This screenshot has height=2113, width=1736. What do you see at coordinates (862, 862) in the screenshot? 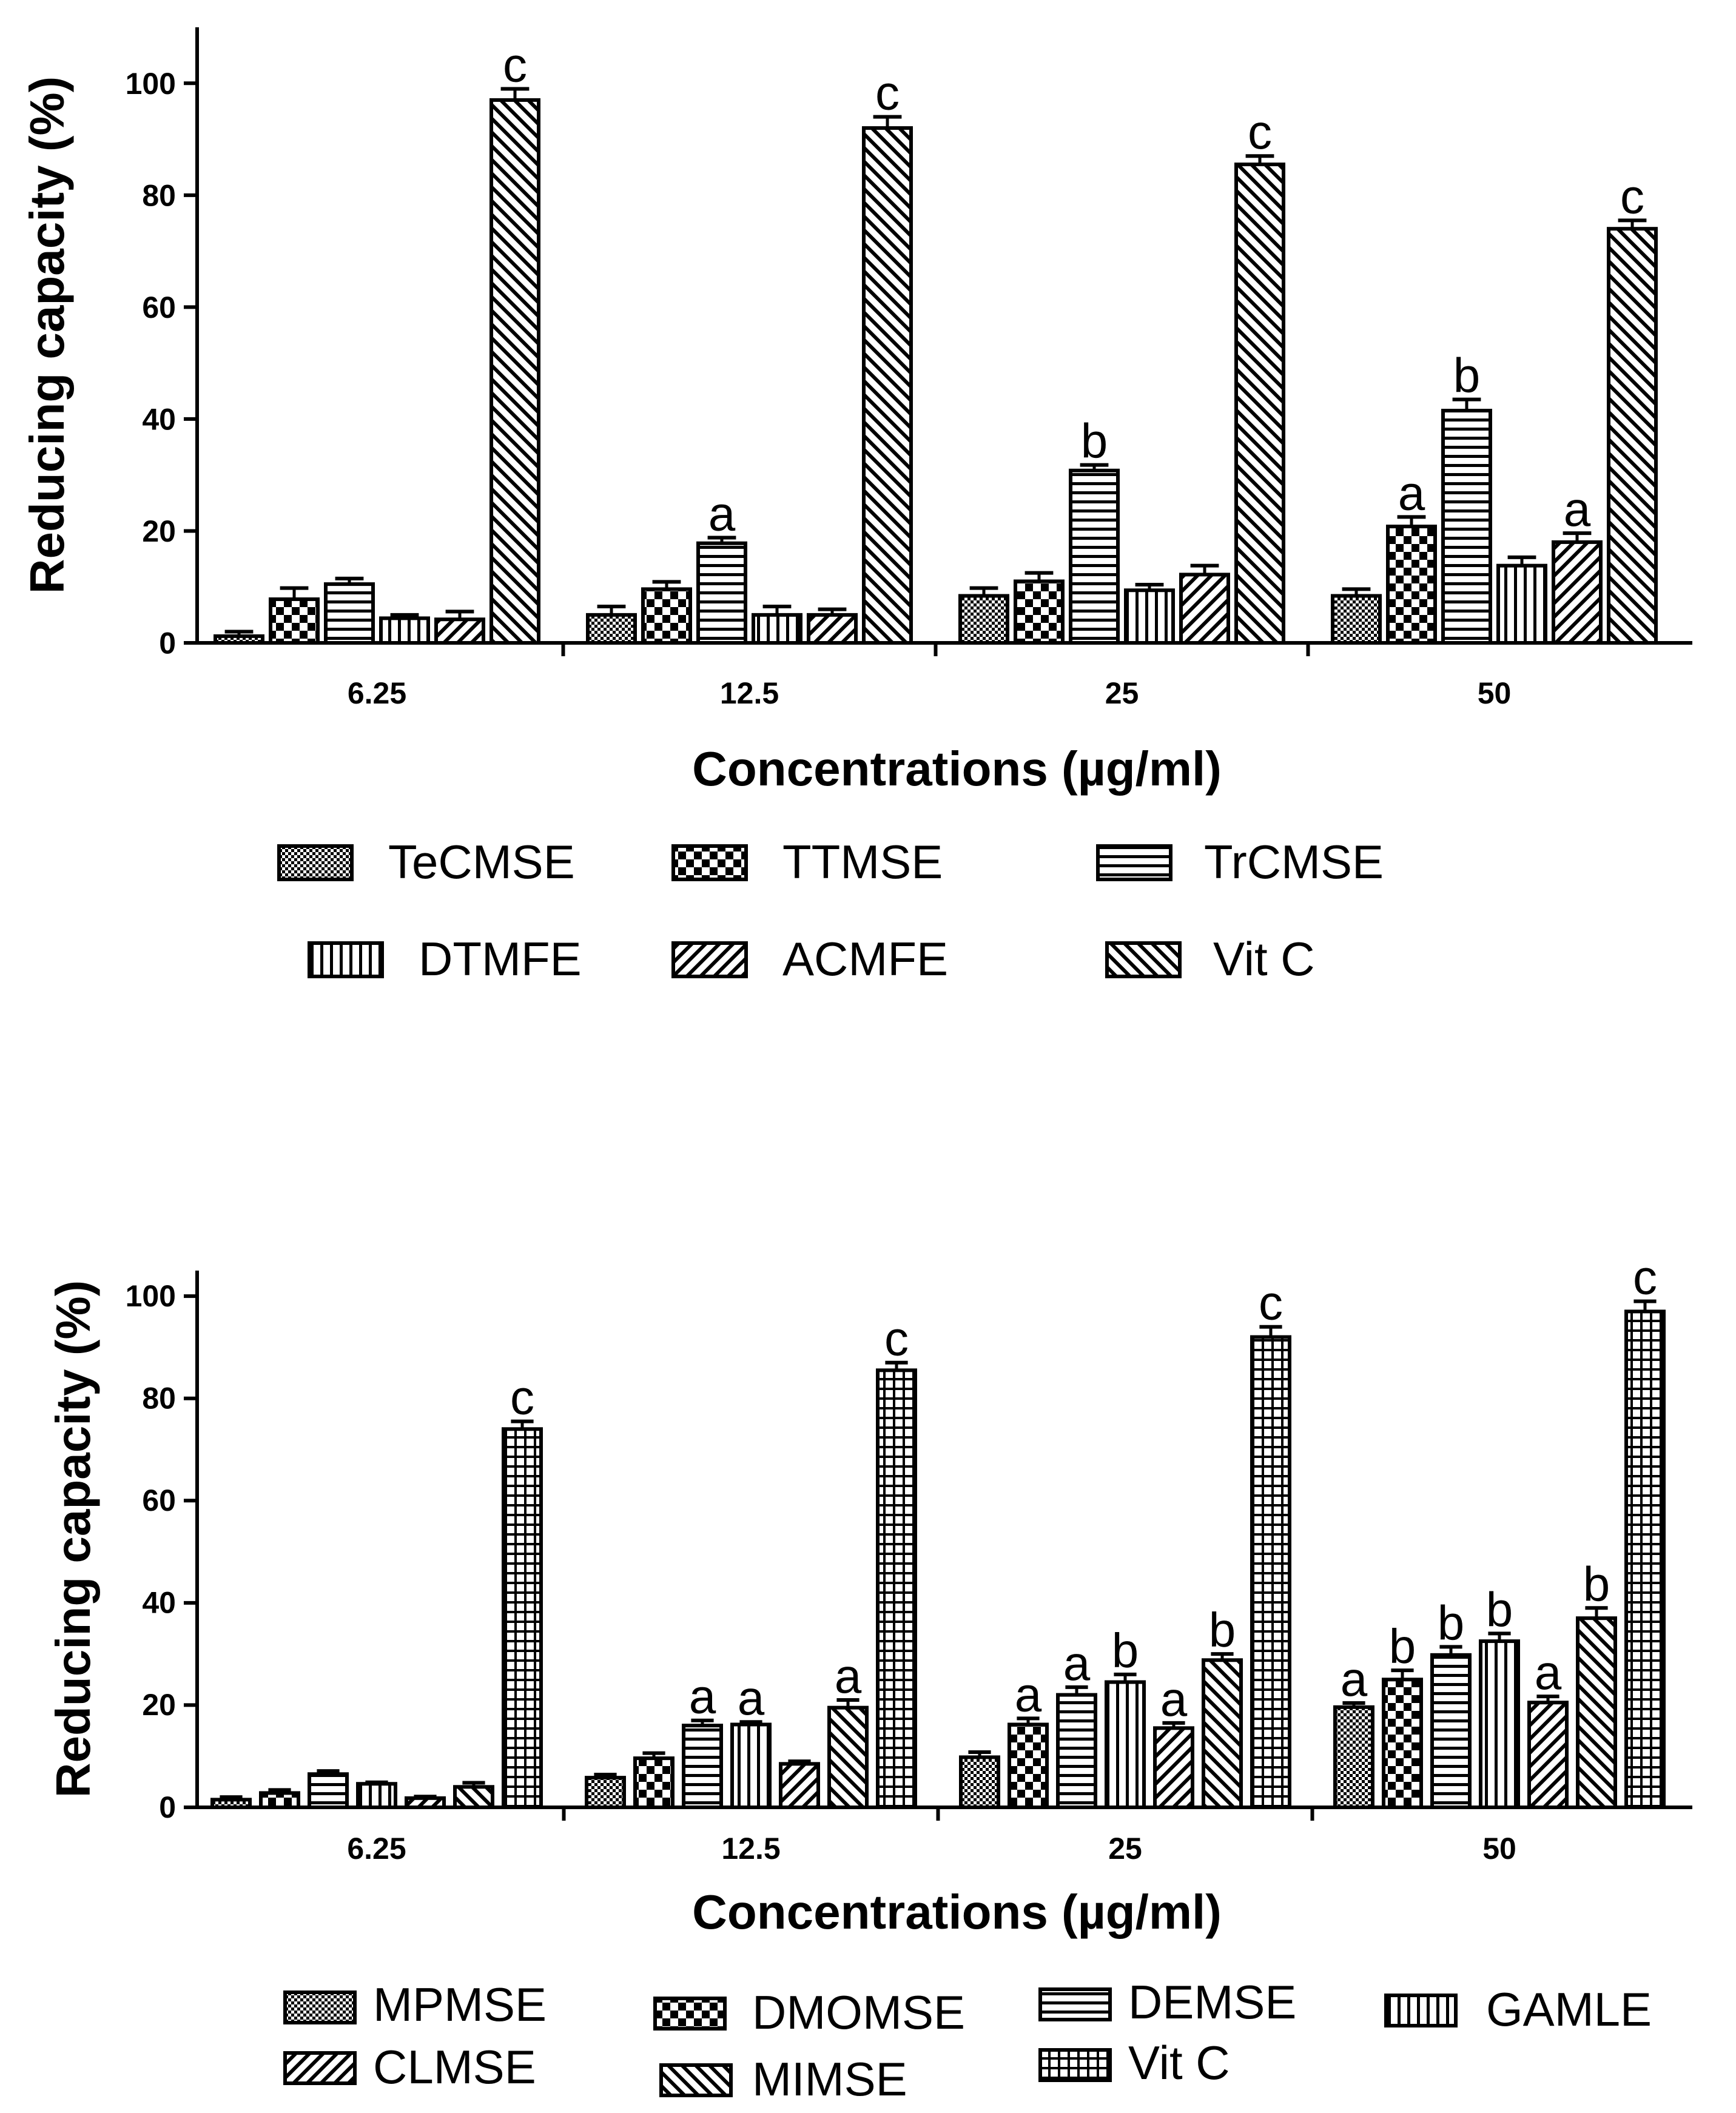
I see `legend-label: TTMSE` at bounding box center [862, 862].